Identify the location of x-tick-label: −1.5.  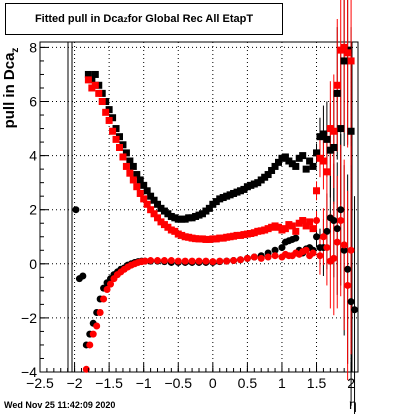
(109, 383).